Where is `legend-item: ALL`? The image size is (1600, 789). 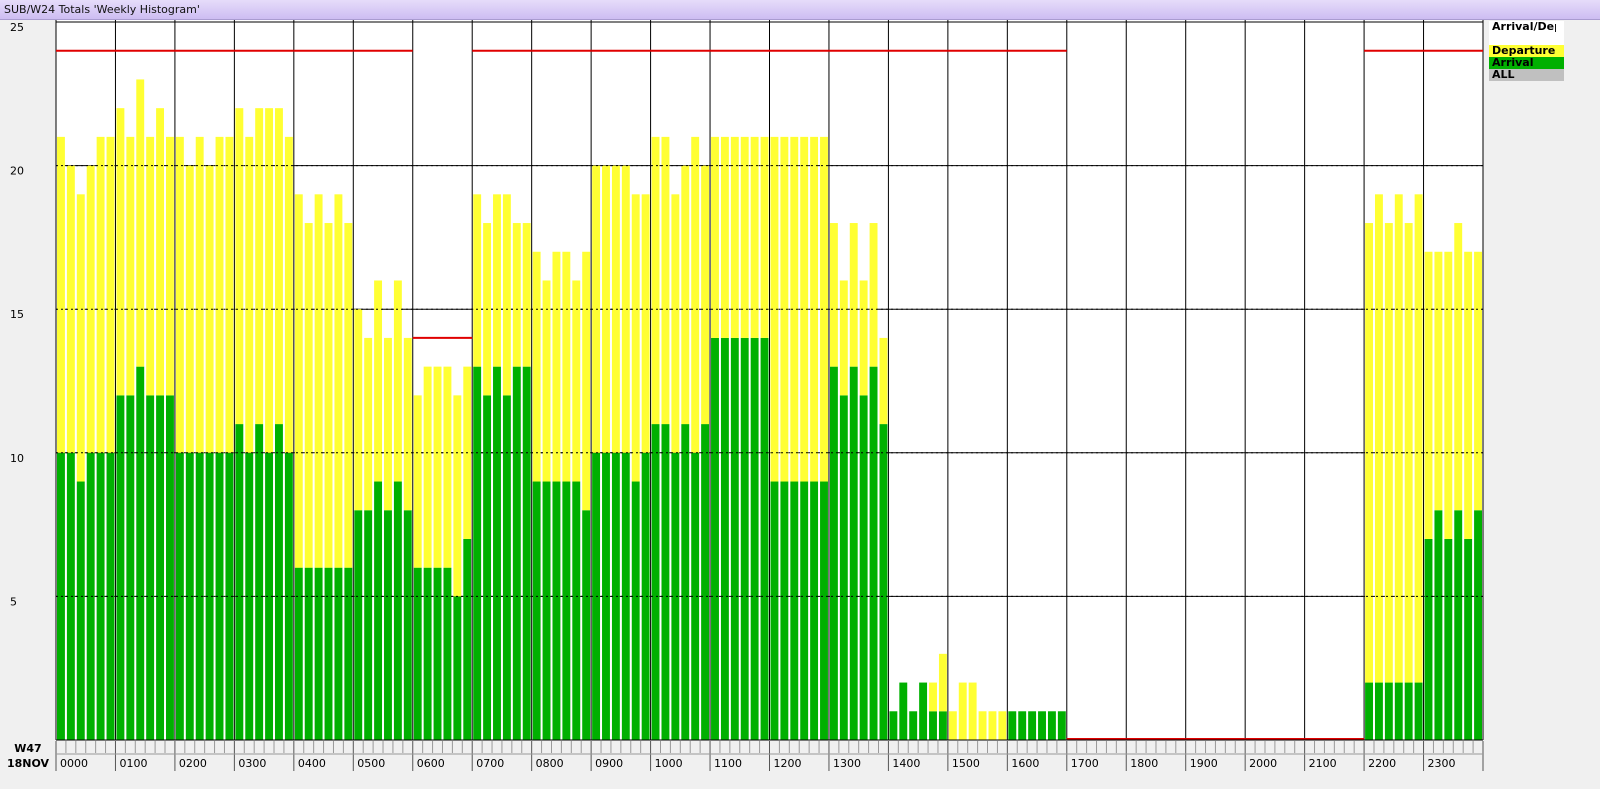
legend-item: ALL is located at coordinates (1526, 75).